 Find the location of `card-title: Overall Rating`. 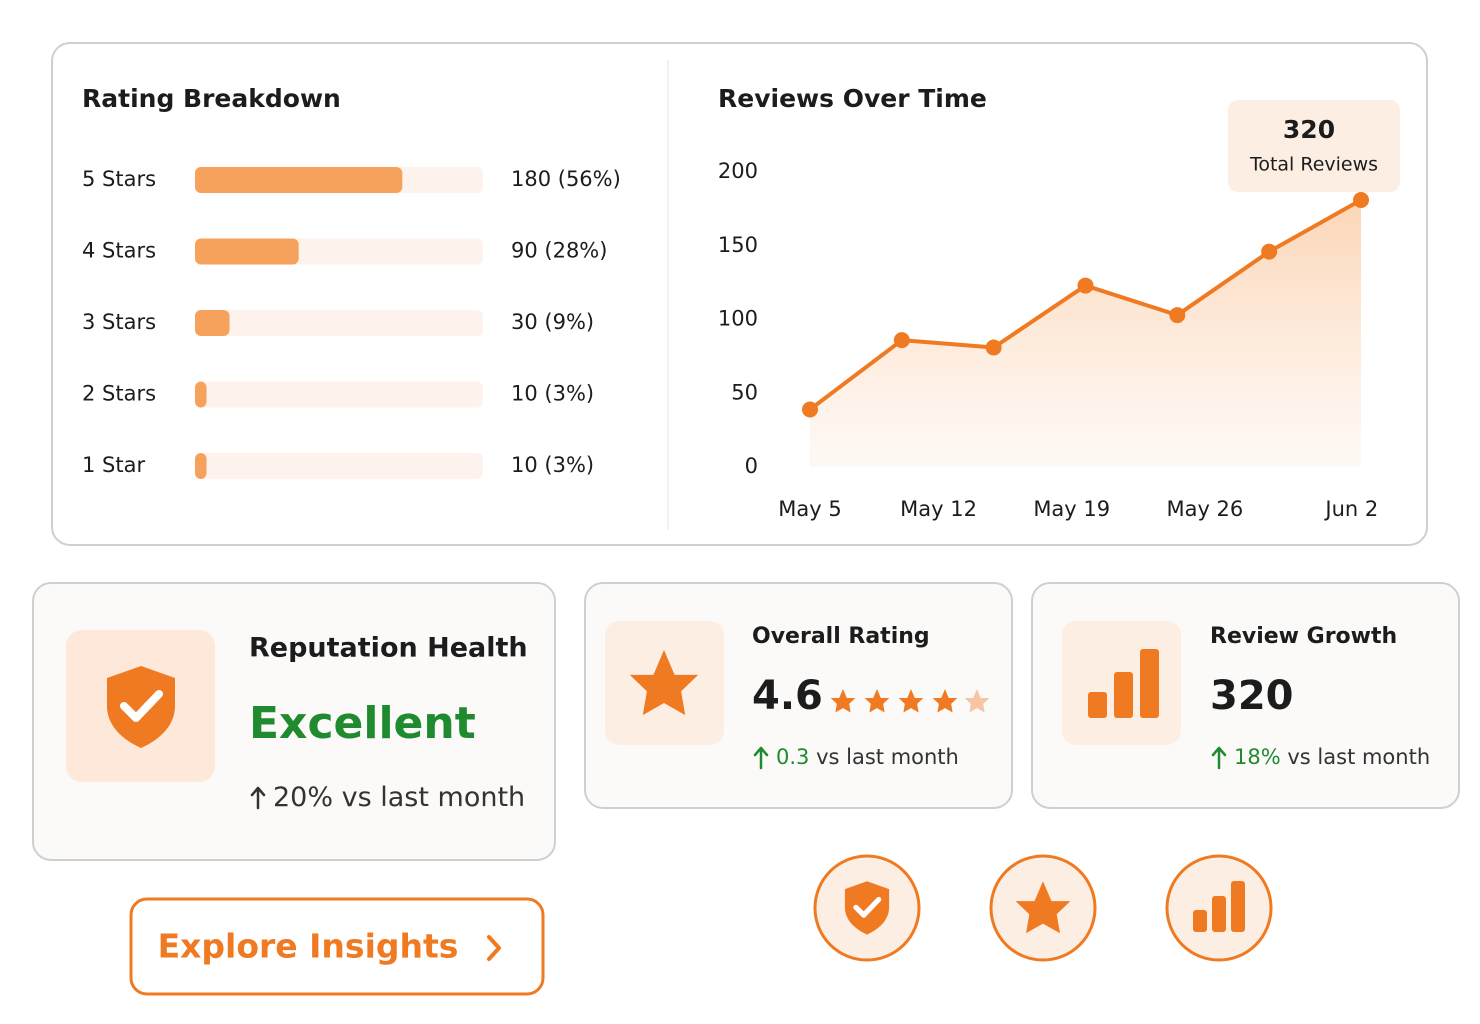

card-title: Overall Rating is located at coordinates (841, 636).